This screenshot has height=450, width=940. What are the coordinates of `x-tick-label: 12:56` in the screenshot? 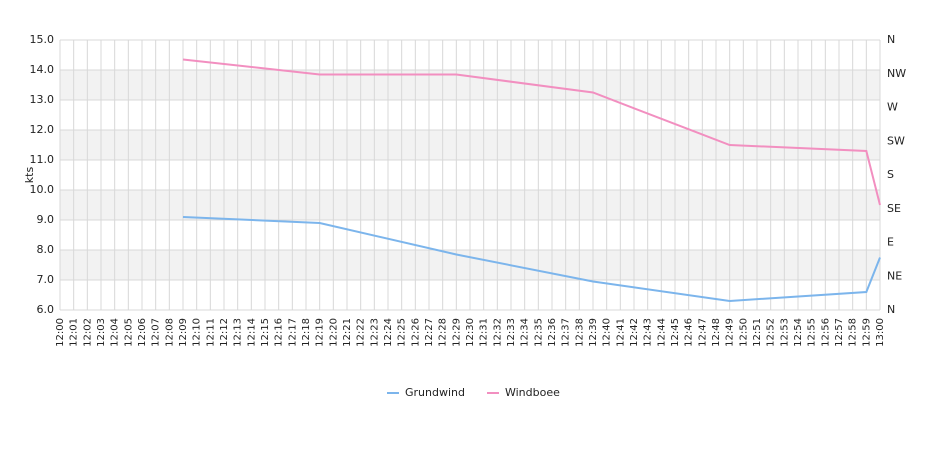 It's located at (825, 332).